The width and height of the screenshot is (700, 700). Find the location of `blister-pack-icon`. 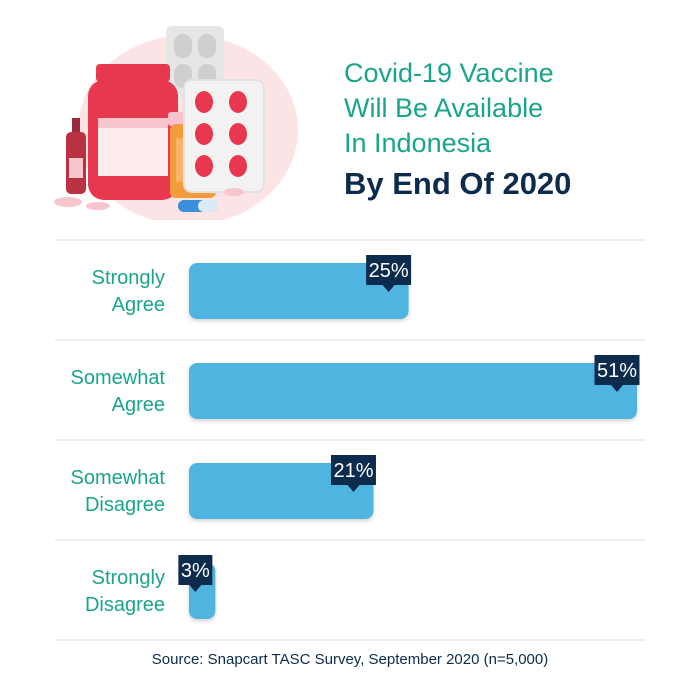

blister-pack-icon is located at coordinates (224, 136).